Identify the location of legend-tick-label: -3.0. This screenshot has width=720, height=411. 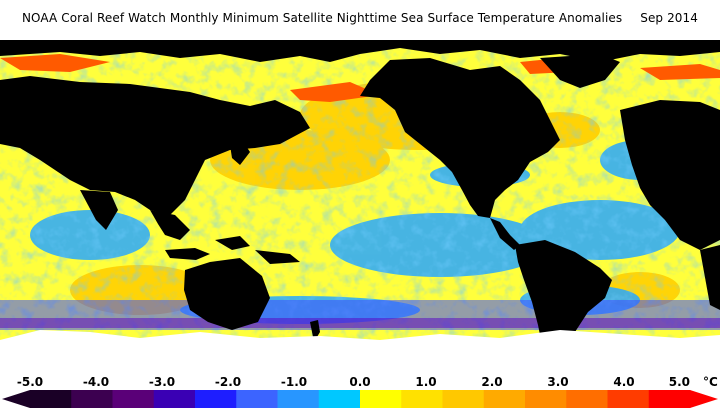
(162, 382).